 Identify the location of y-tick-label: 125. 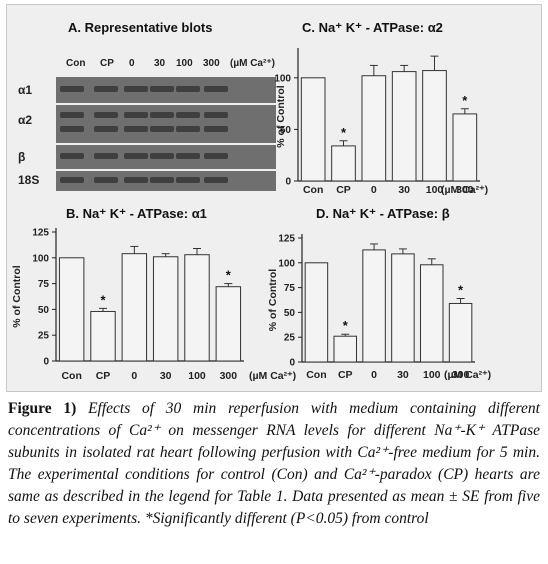
(286, 239).